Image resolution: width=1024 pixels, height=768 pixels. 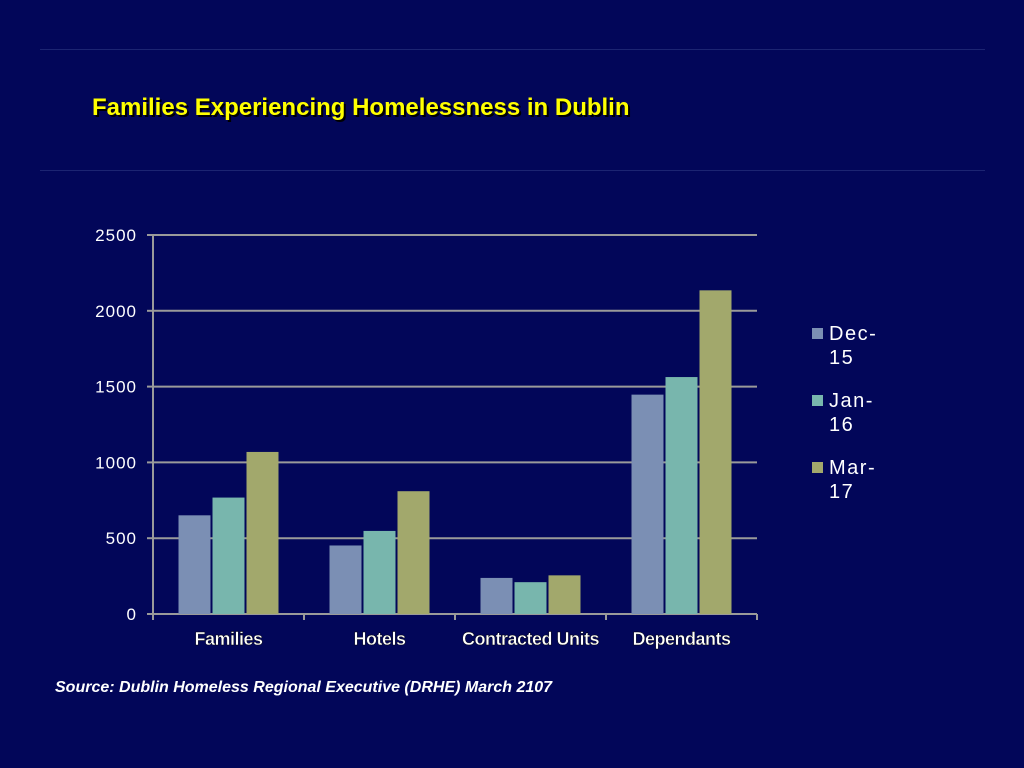 What do you see at coordinates (379, 639) in the screenshot?
I see `x-tick-label: Hotels` at bounding box center [379, 639].